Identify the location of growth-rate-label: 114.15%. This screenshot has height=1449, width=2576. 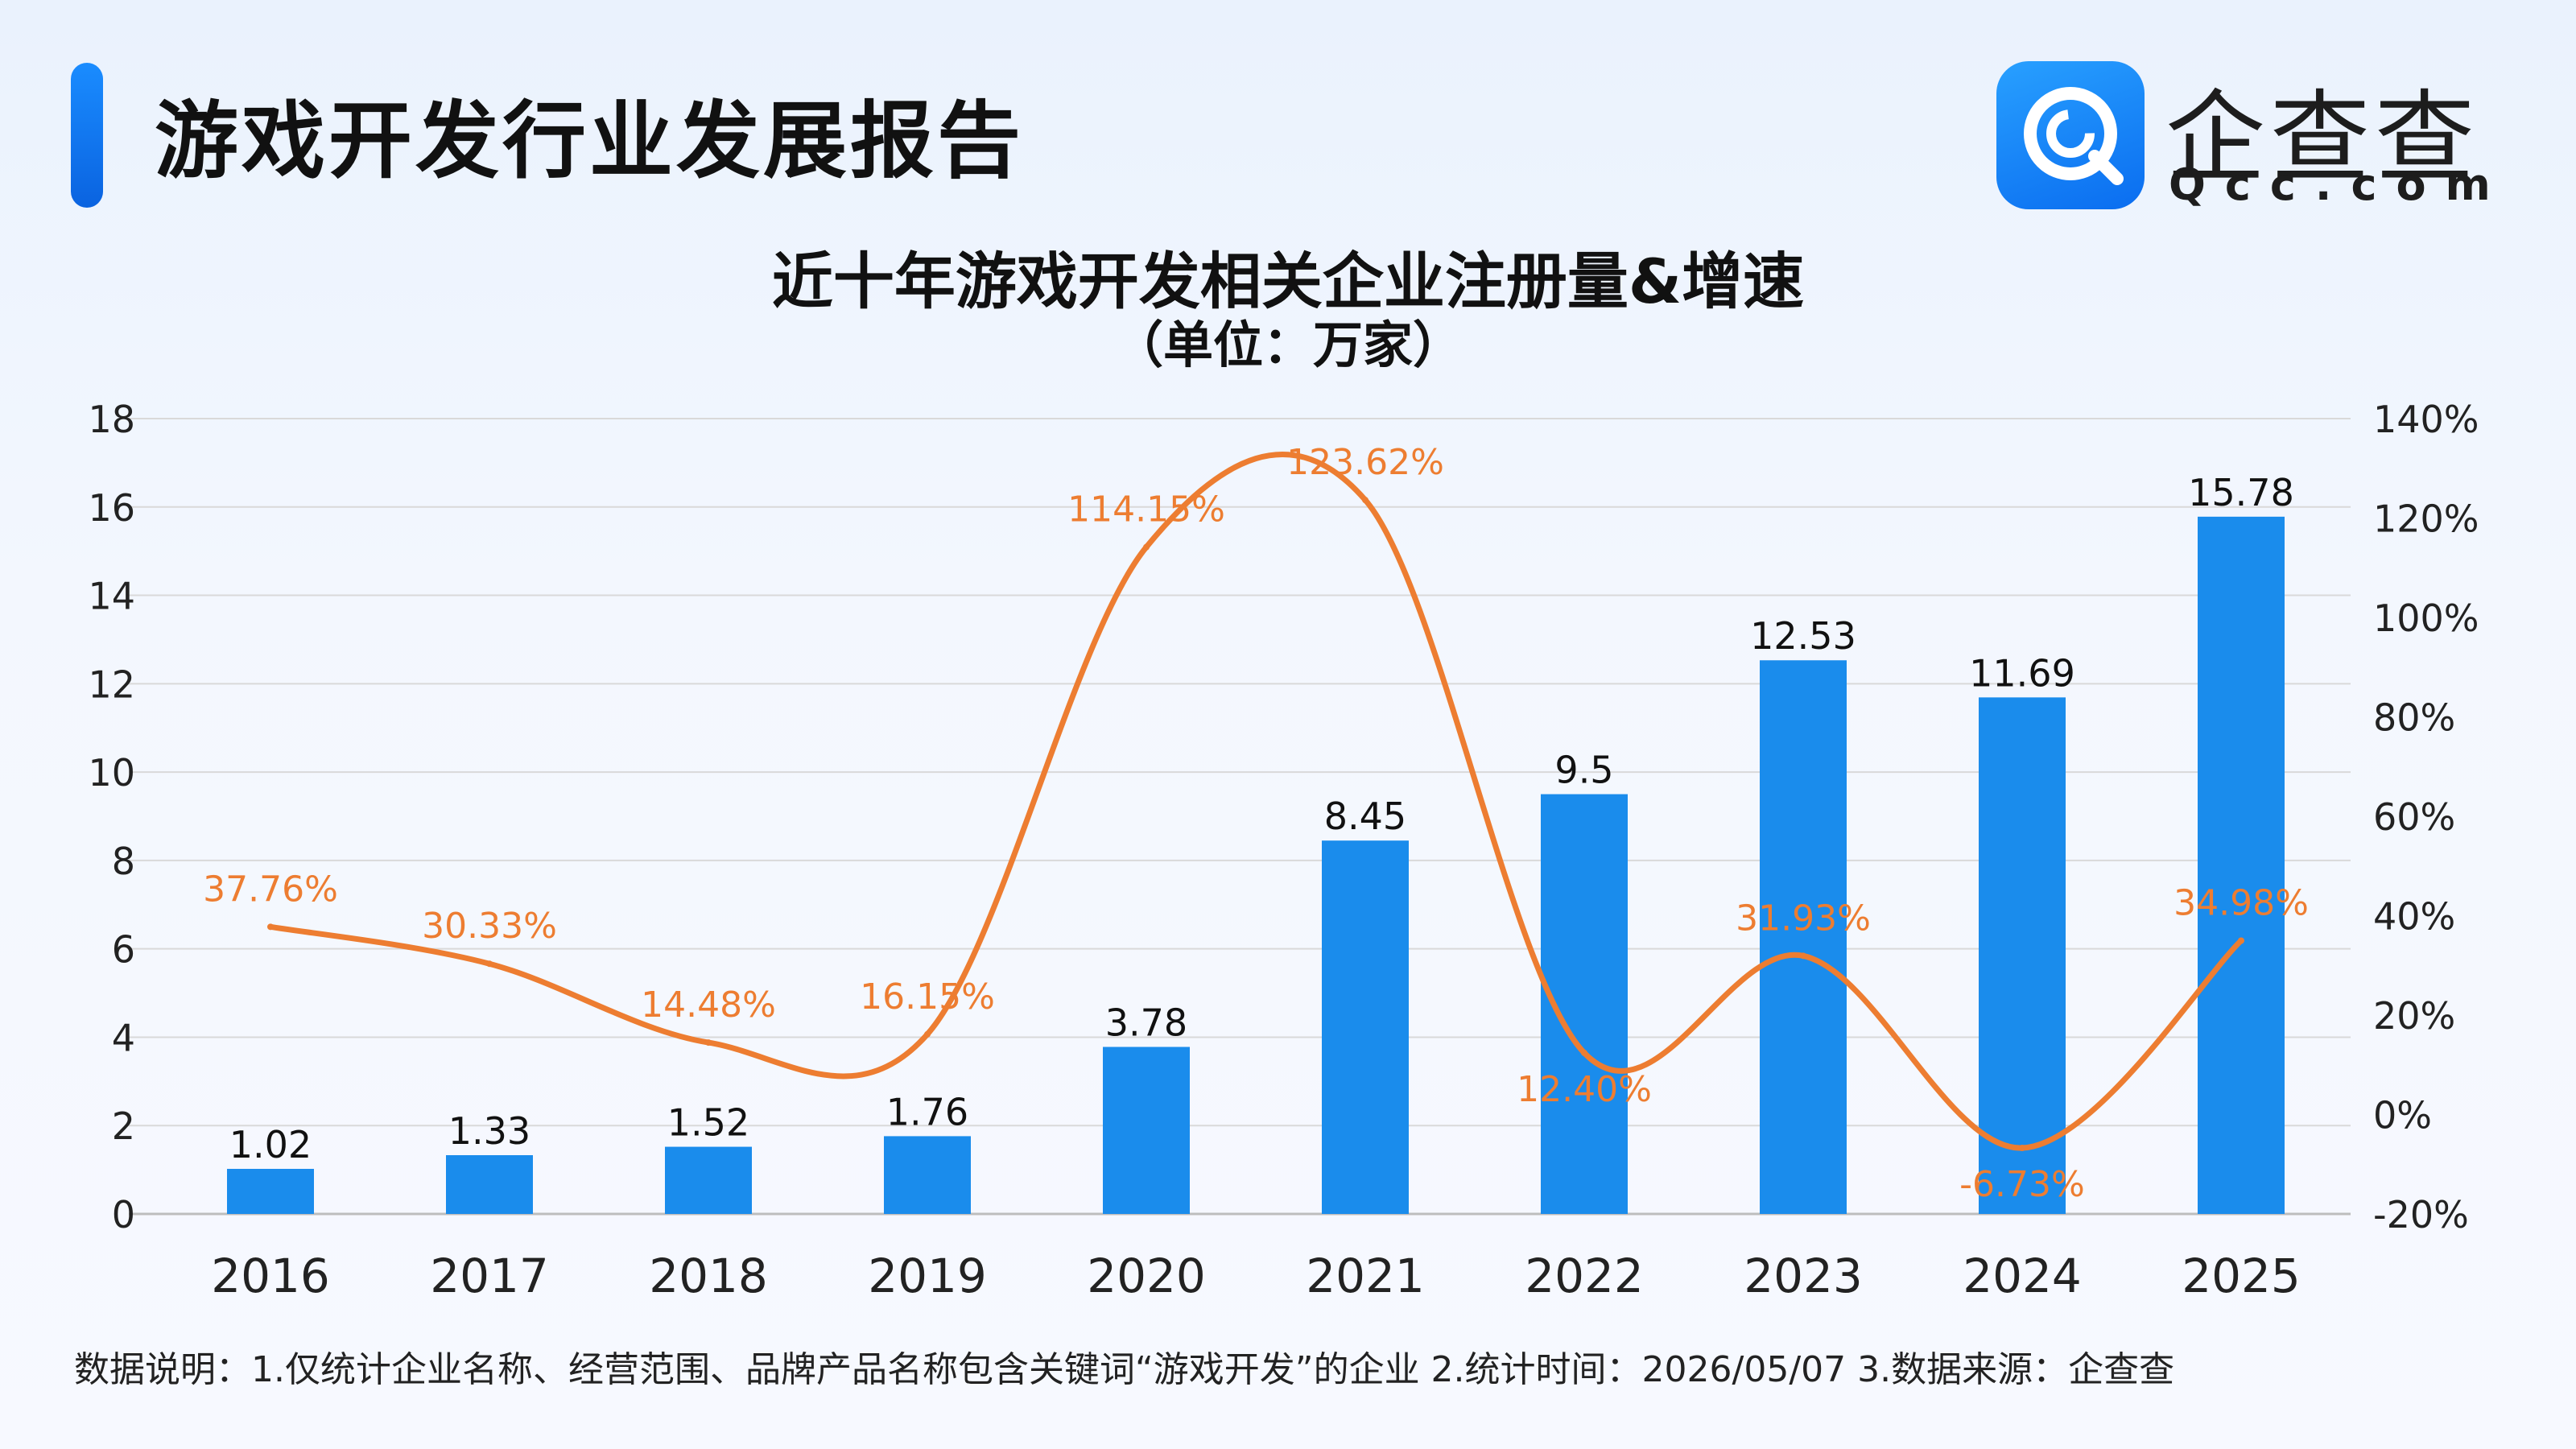
(1146, 509).